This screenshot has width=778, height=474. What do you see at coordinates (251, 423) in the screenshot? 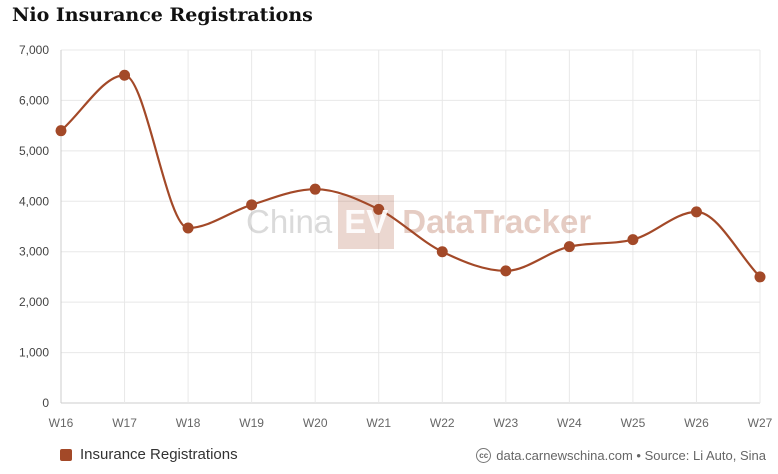
I see `x-tick-label: W19` at bounding box center [251, 423].